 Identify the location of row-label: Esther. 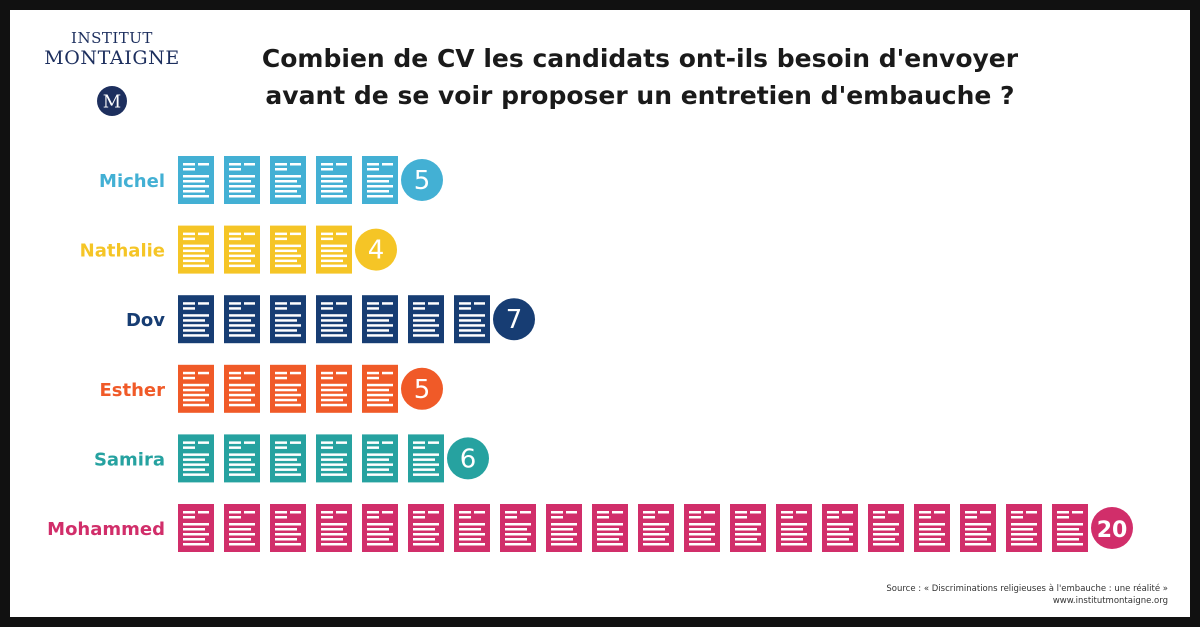
(132, 390).